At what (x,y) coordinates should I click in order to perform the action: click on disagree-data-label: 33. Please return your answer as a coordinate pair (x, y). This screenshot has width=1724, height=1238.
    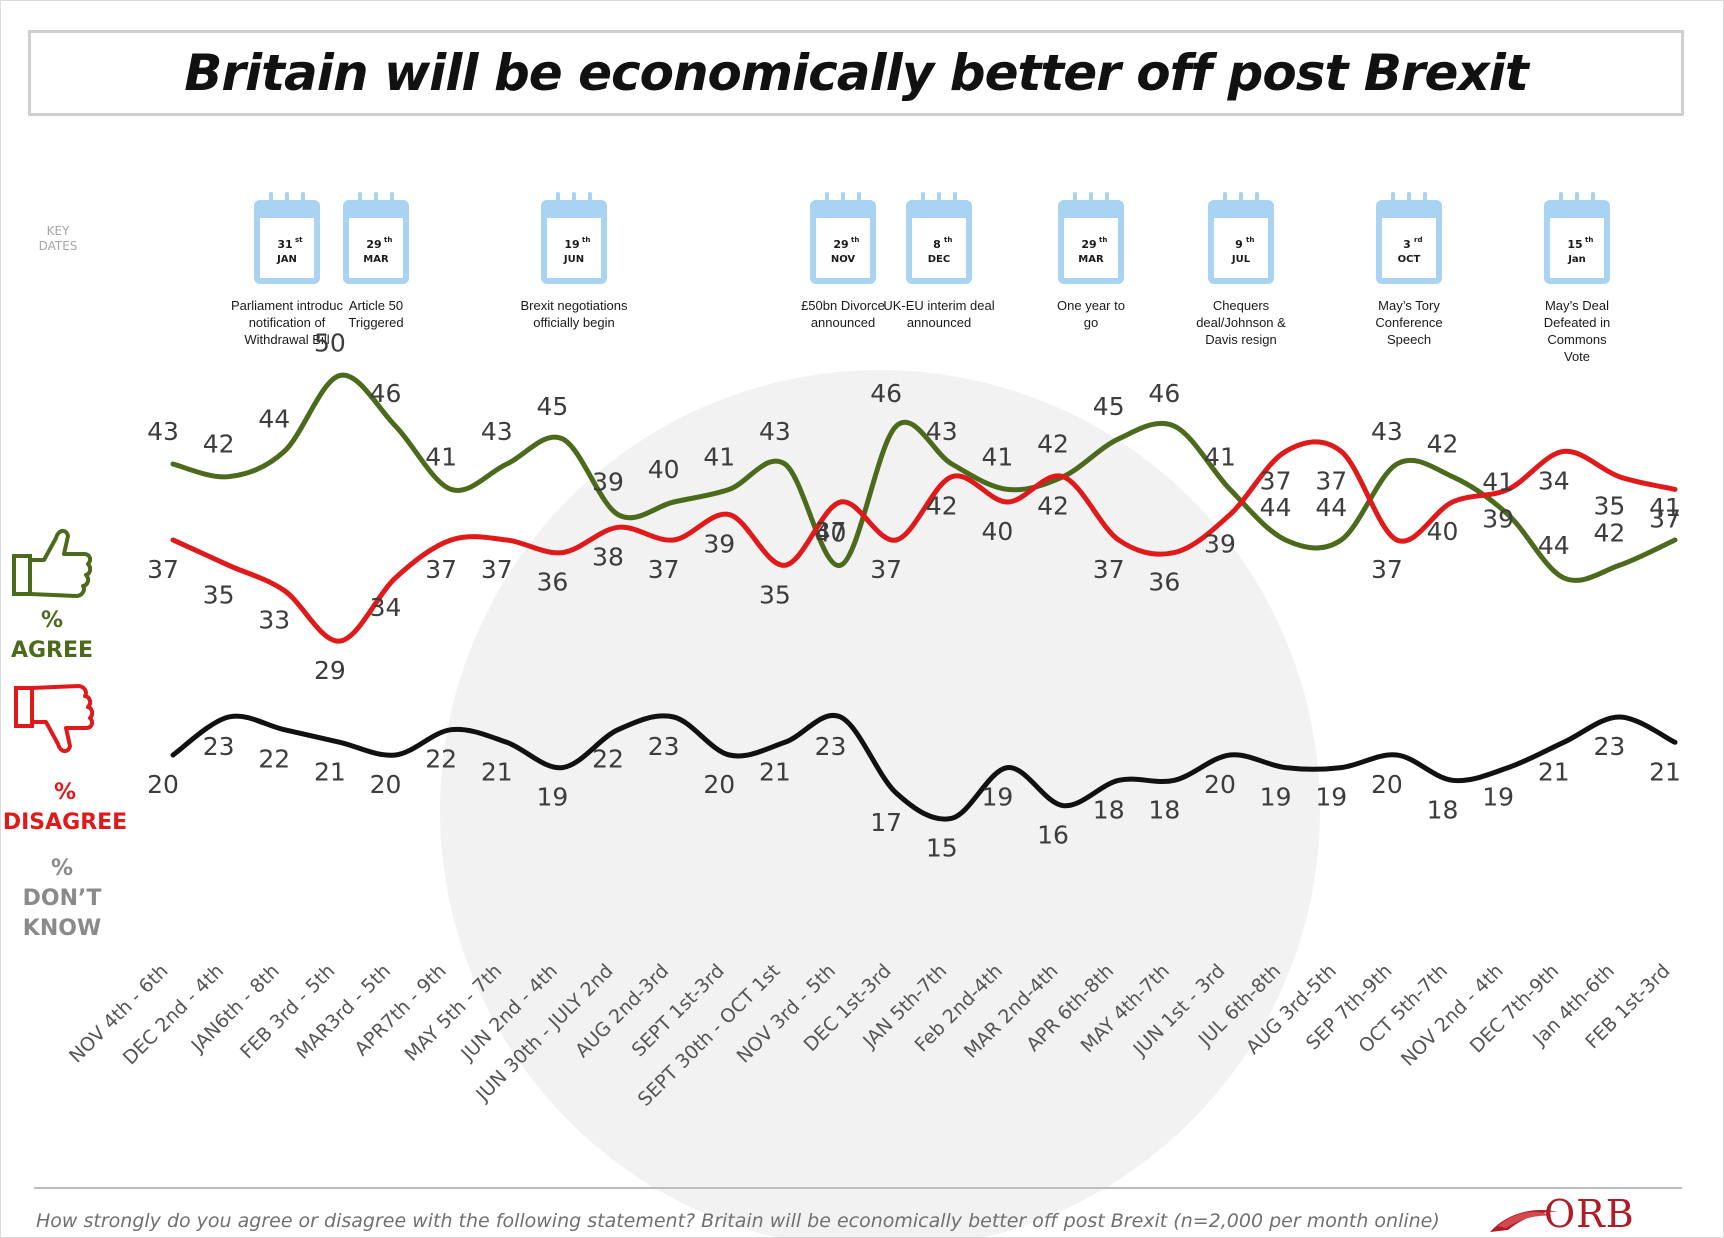
    Looking at the image, I should click on (274, 620).